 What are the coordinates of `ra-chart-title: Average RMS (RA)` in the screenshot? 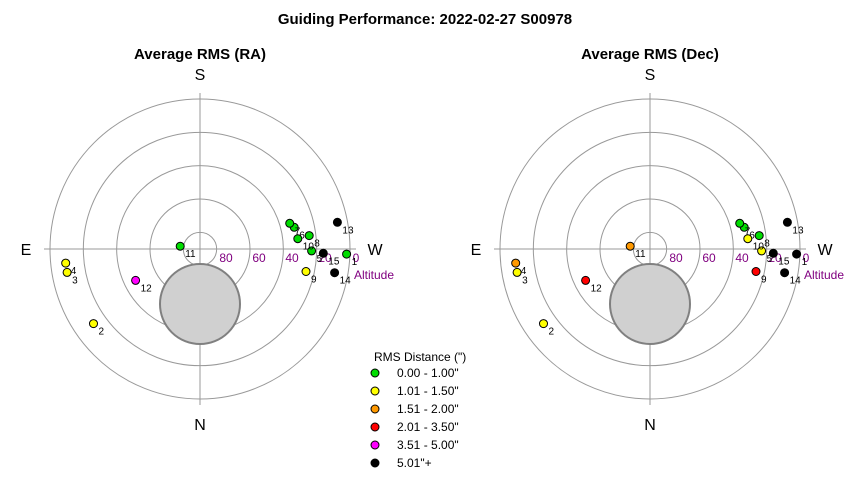 It's located at (200, 54).